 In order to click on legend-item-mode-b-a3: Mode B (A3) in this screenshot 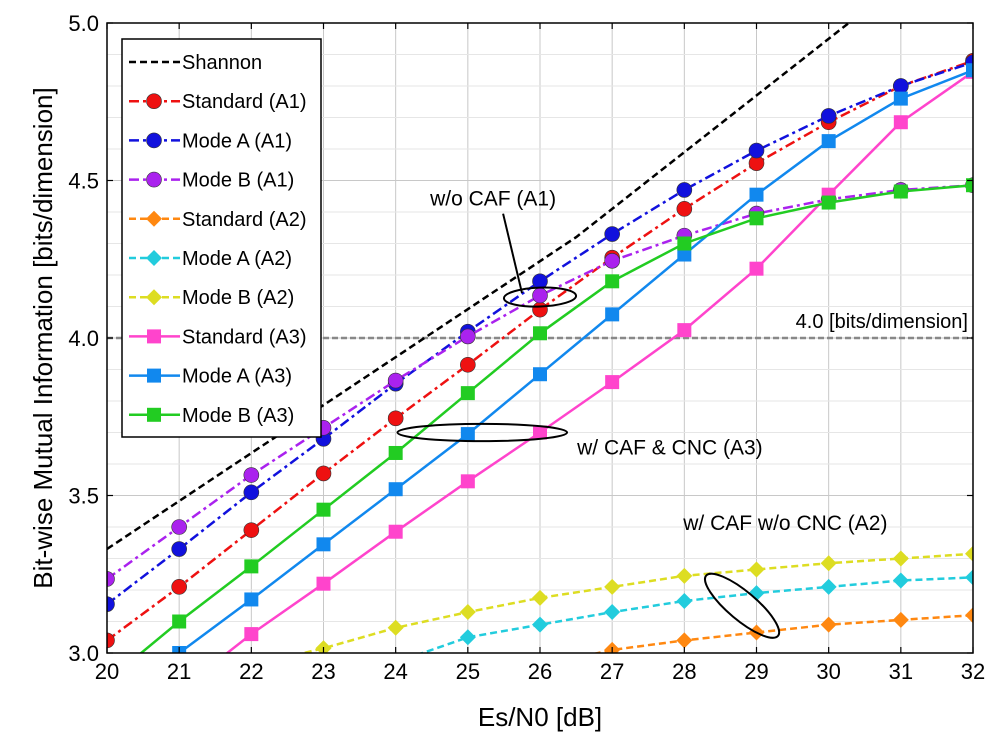, I will do `click(211, 416)`.